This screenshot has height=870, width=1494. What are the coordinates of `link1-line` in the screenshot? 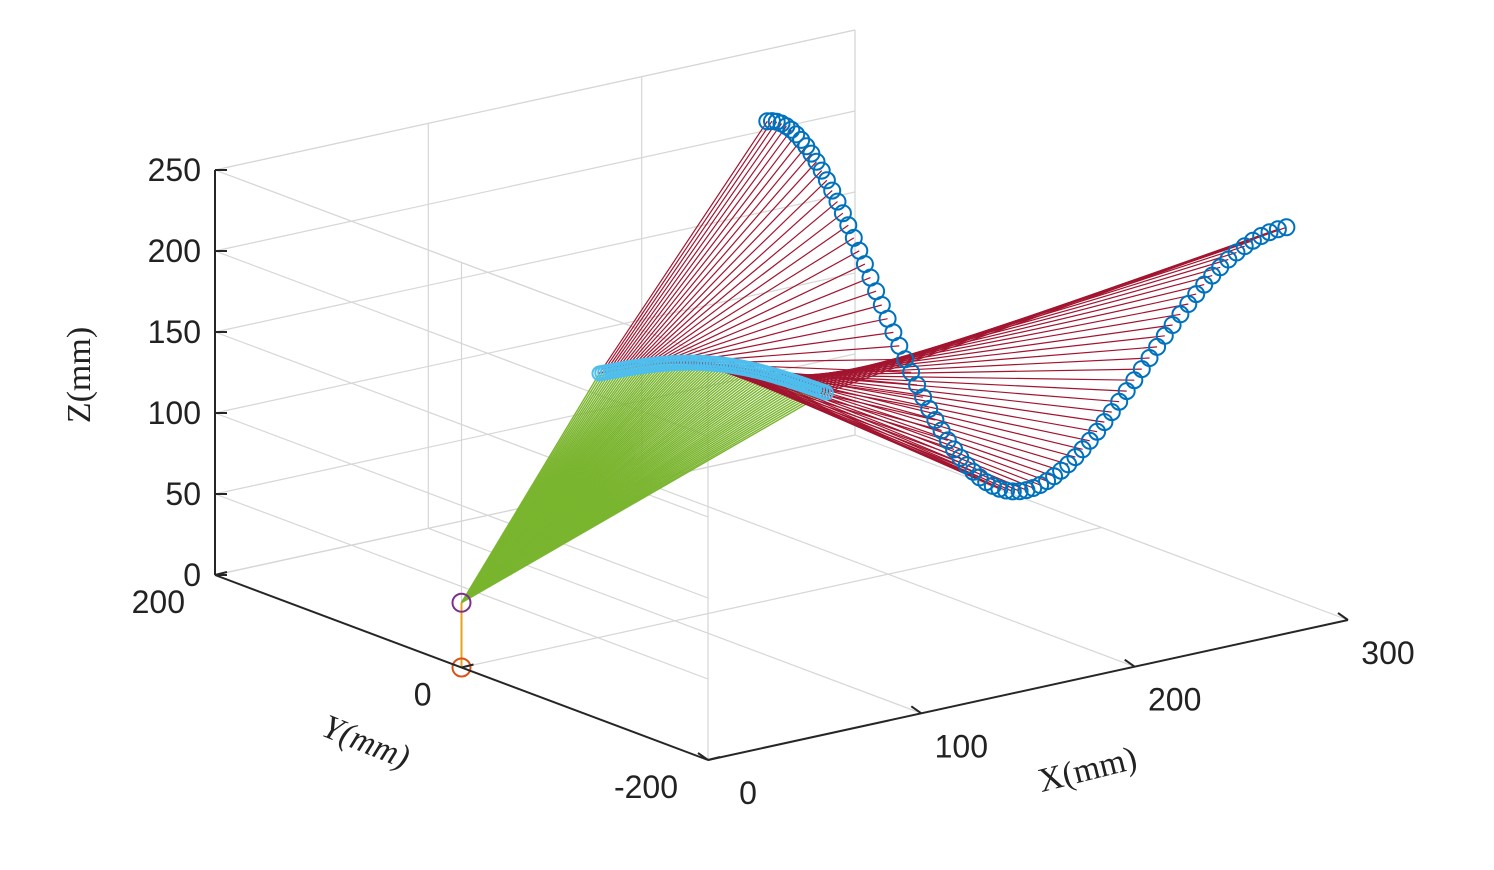 It's located at (644, 497).